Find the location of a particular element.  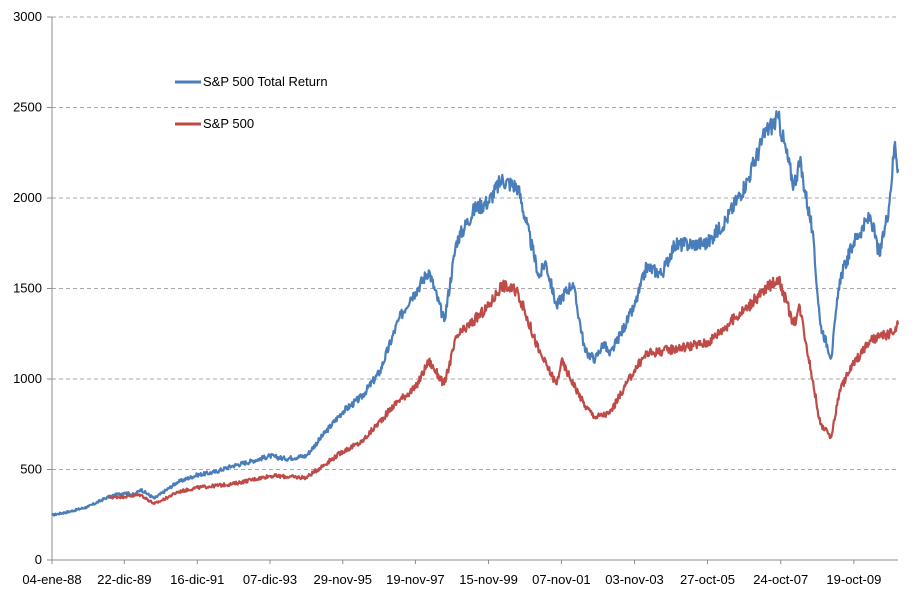

x-tick-label: 04-ene-88 is located at coordinates (51, 579).